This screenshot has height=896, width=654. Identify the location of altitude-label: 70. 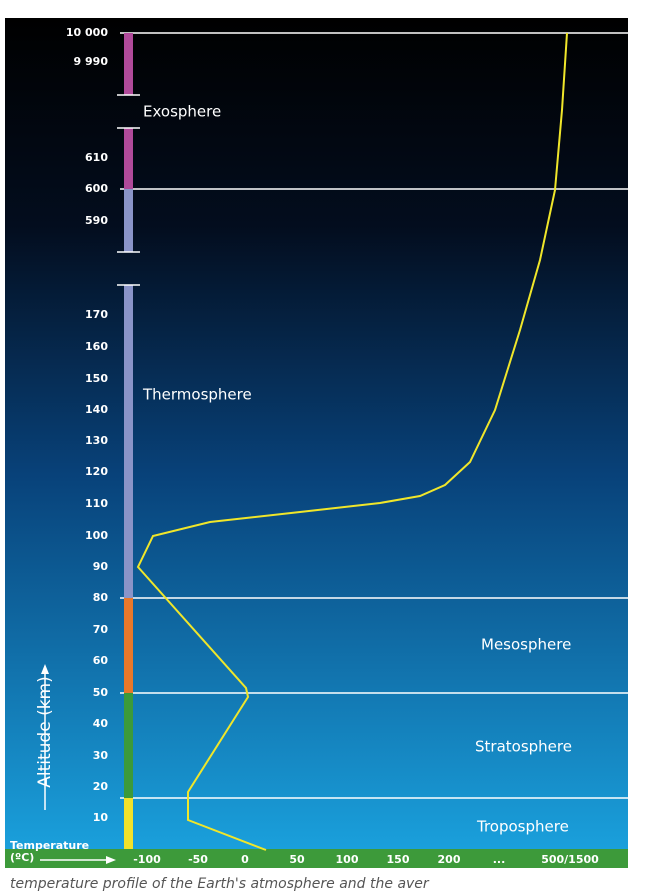
(101, 629).